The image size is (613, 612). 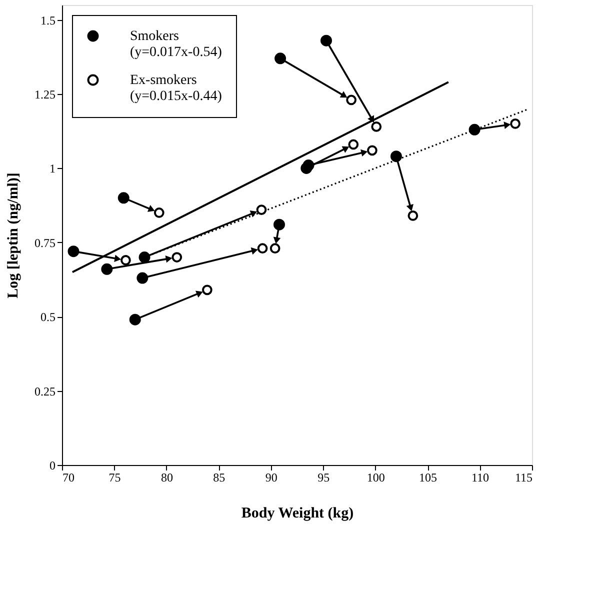 I want to click on x-tick-label: 100, so click(x=375, y=477).